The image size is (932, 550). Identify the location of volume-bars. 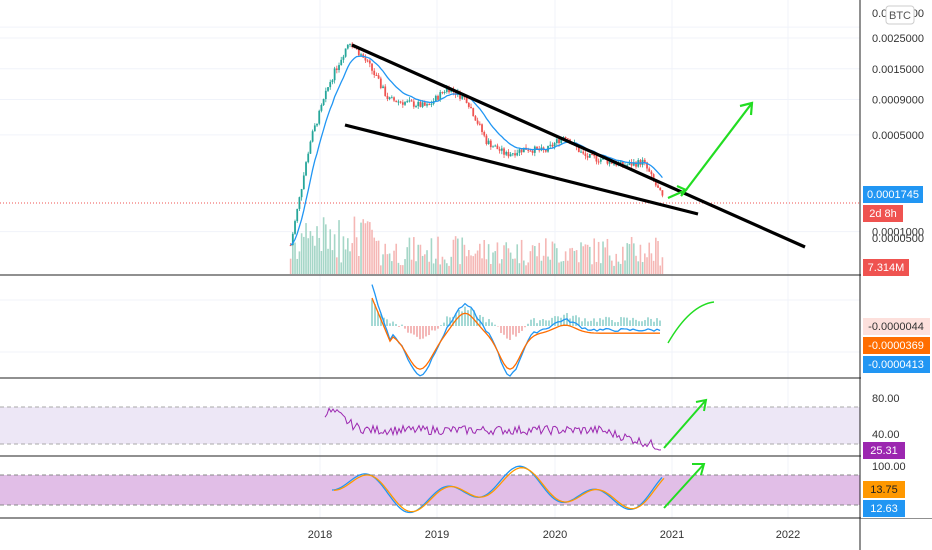
(476, 245).